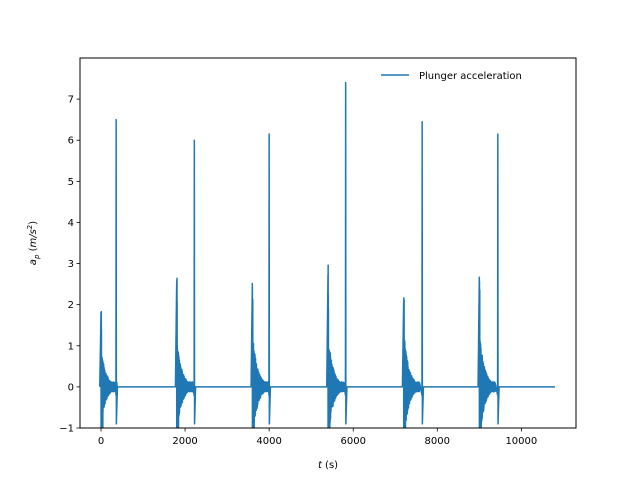 Image resolution: width=640 pixels, height=480 pixels. Describe the element at coordinates (71, 100) in the screenshot. I see `y-tick-label: 7` at that location.